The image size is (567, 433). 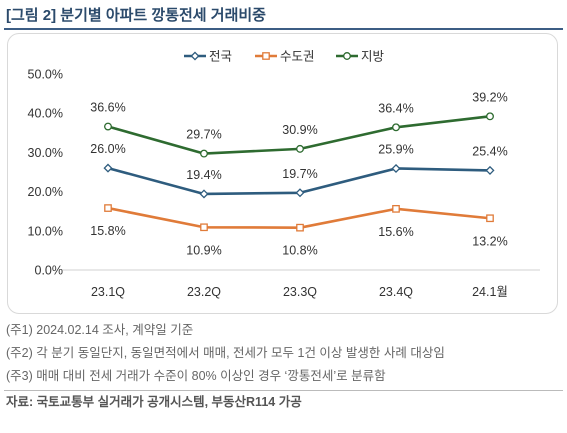 I want to click on legend-label: 지방, so click(x=373, y=57).